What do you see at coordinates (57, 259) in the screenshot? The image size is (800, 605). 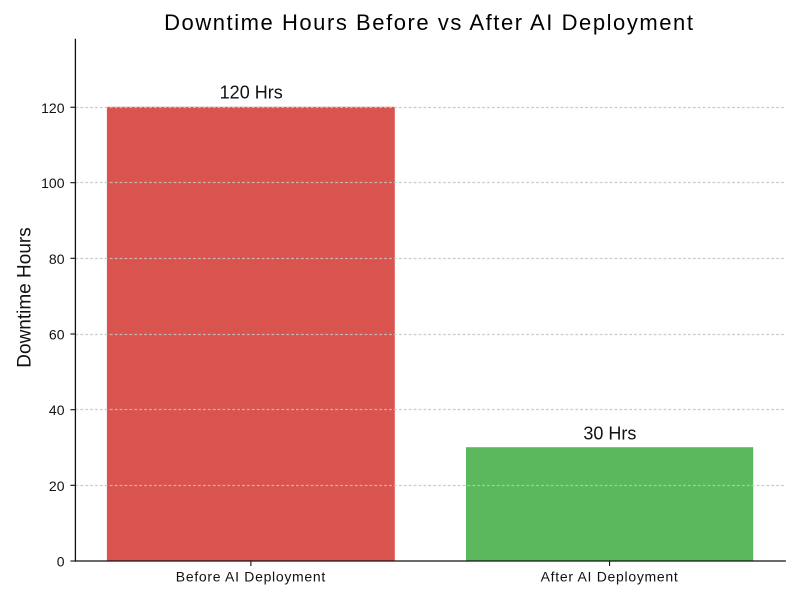 I see `svg-text: 80` at bounding box center [57, 259].